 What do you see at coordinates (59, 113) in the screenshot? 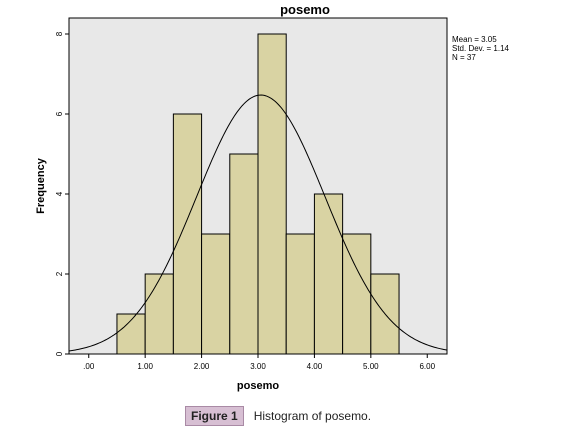
I see `y-tick-label: 6` at bounding box center [59, 113].